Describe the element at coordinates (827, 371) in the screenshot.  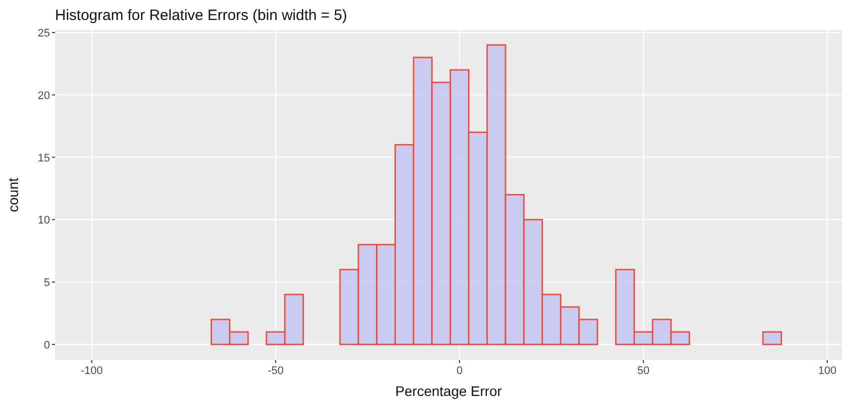
I see `x-tick-label: 100` at that location.